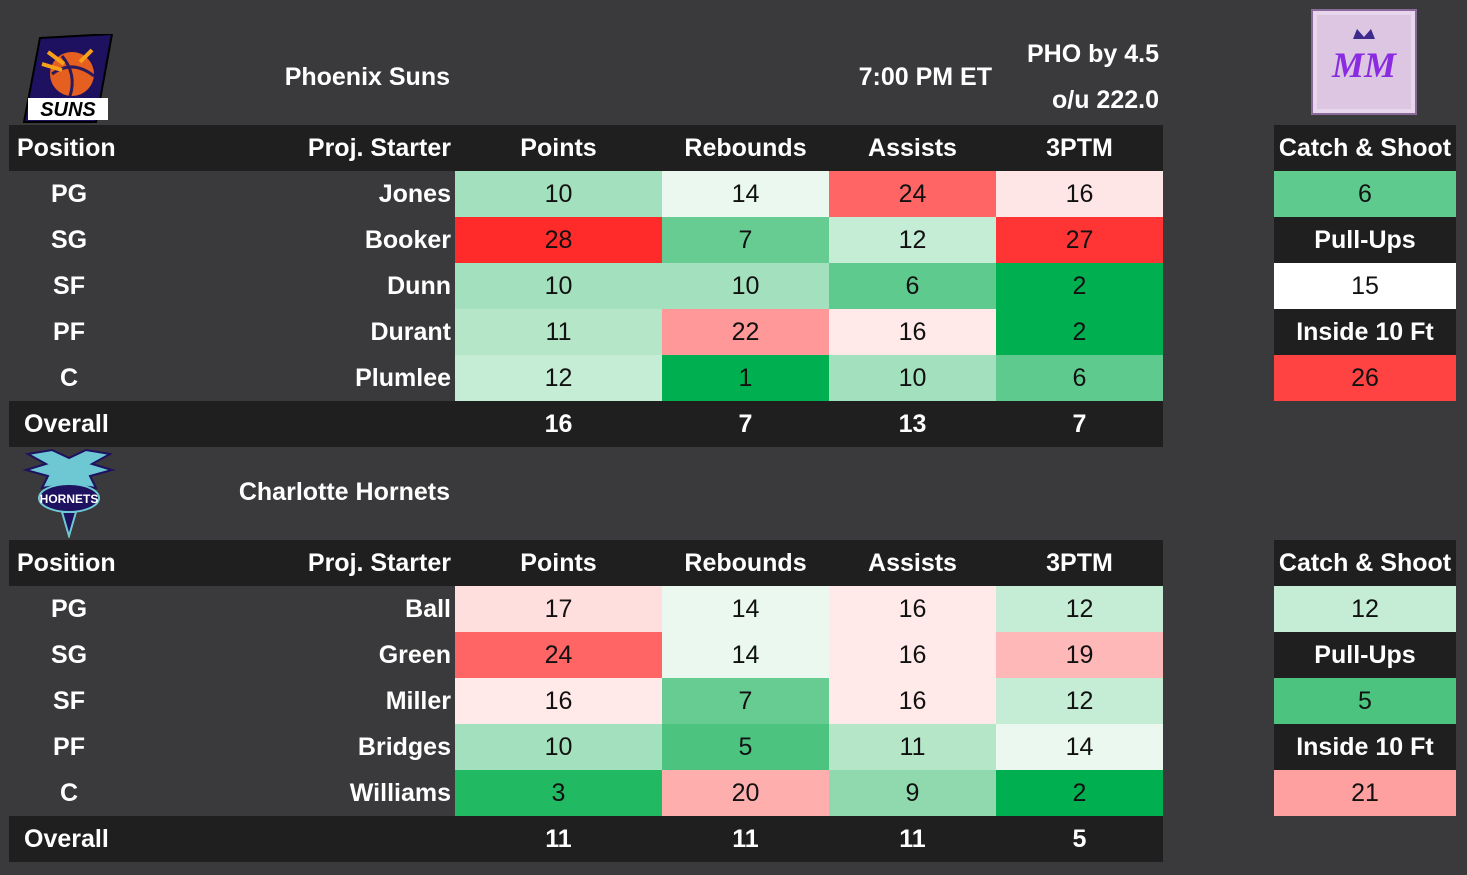 This screenshot has height=875, width=1467. I want to click on table-row: PF Durant 11 22 16 2, so click(586, 332).